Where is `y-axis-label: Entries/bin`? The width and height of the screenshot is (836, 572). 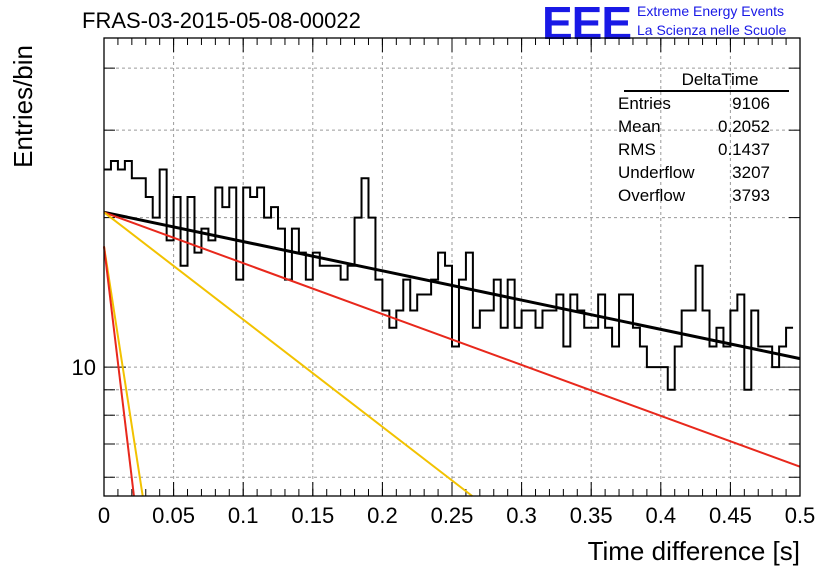
y-axis-label: Entries/bin is located at coordinates (23, 106).